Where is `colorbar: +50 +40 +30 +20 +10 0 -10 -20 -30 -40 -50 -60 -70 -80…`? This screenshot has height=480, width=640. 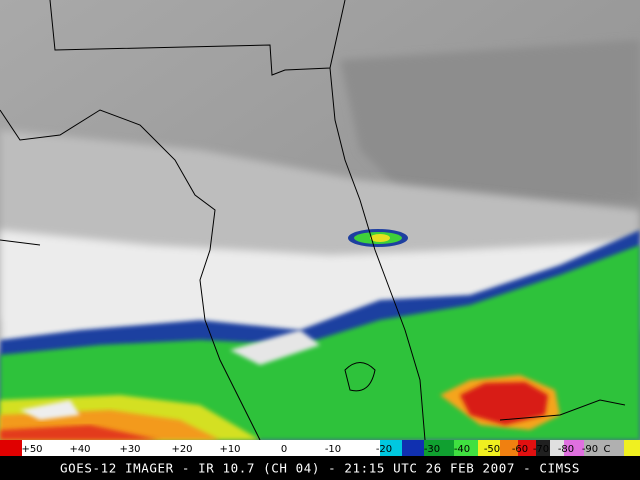 colorbar: +50 +40 +30 +20 +10 0 -10 -20 -30 -40 -50 -60 -70 -80… is located at coordinates (320, 448).